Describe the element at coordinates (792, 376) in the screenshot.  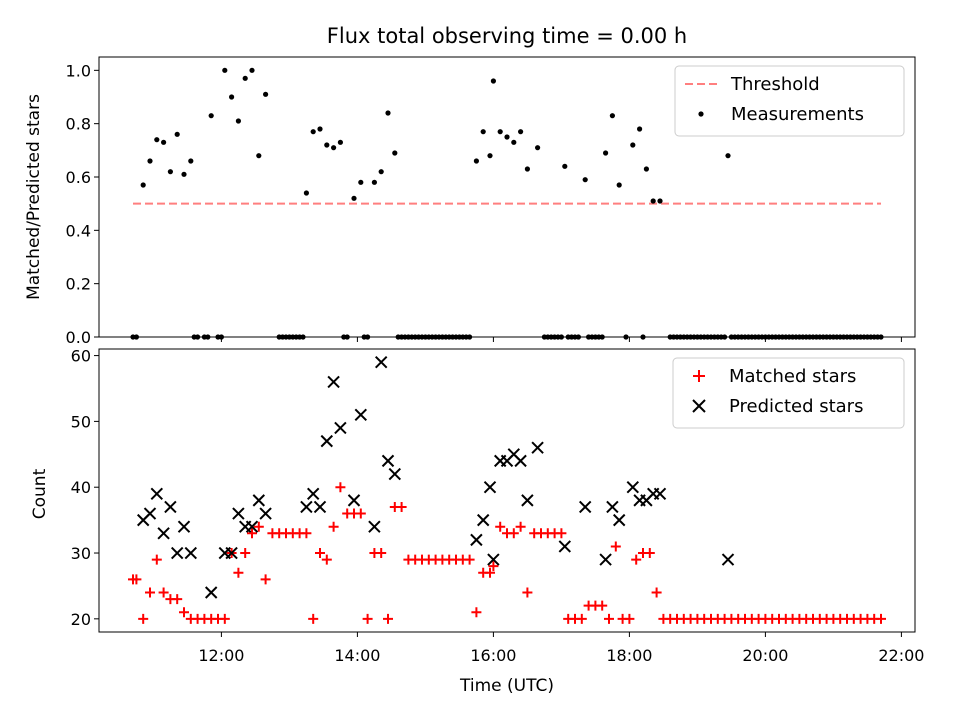
I see `legend-entry-label: Matched stars` at that location.